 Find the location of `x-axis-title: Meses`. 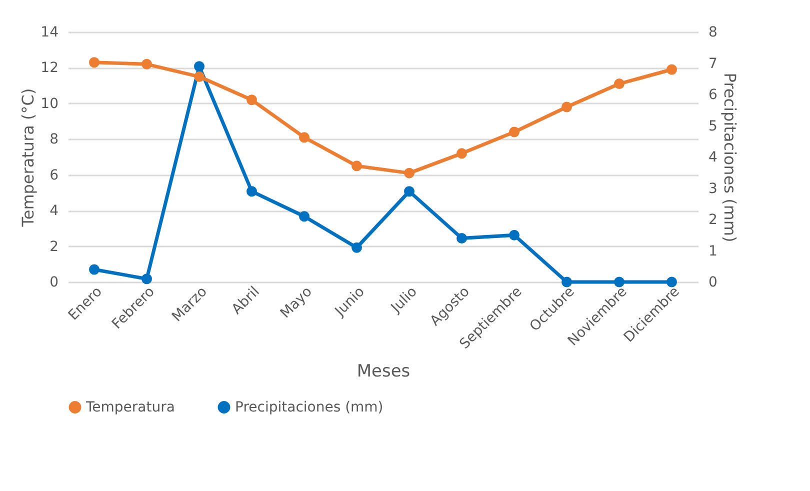

x-axis-title: Meses is located at coordinates (383, 372).